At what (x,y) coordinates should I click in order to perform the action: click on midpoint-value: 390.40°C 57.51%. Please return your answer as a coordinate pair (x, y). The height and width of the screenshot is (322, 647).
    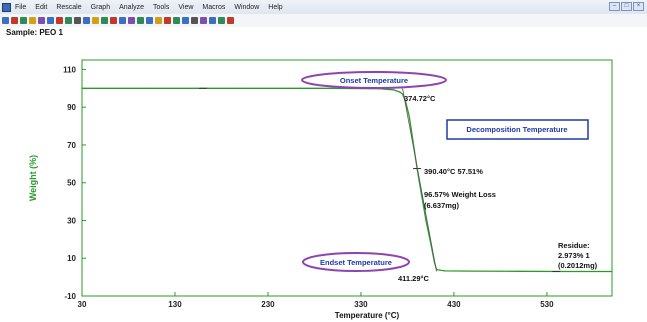
    Looking at the image, I should click on (453, 171).